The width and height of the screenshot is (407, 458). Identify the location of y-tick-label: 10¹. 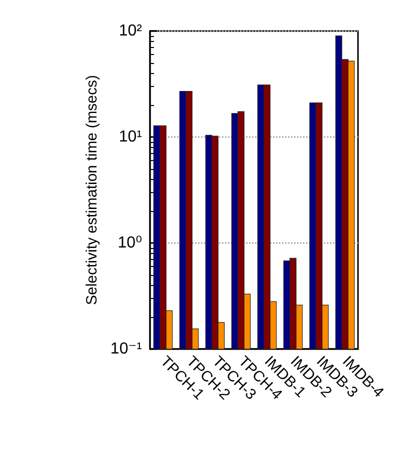
(130, 137).